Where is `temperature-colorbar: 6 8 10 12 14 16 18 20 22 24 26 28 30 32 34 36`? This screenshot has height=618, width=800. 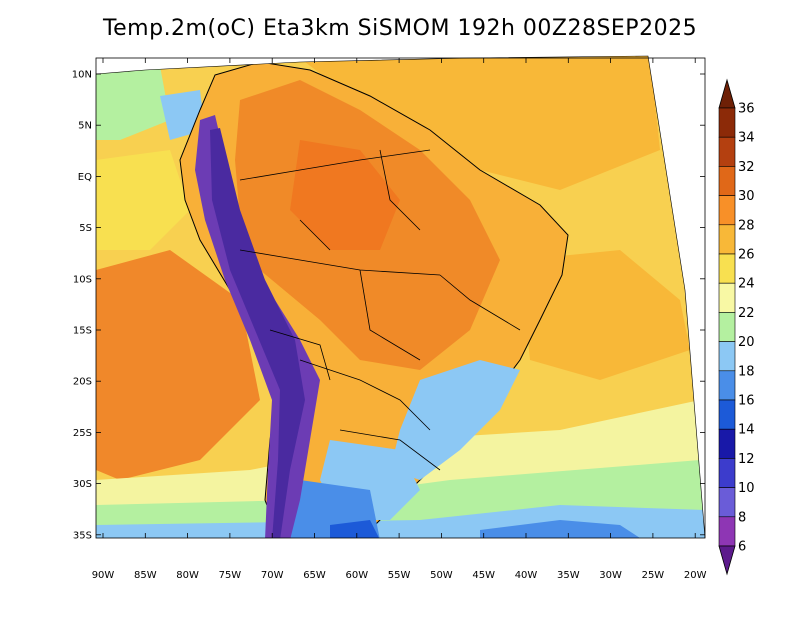 temperature-colorbar: 6 8 10 12 14 16 18 20 22 24 26 28 30 32 34 36 is located at coordinates (736, 327).